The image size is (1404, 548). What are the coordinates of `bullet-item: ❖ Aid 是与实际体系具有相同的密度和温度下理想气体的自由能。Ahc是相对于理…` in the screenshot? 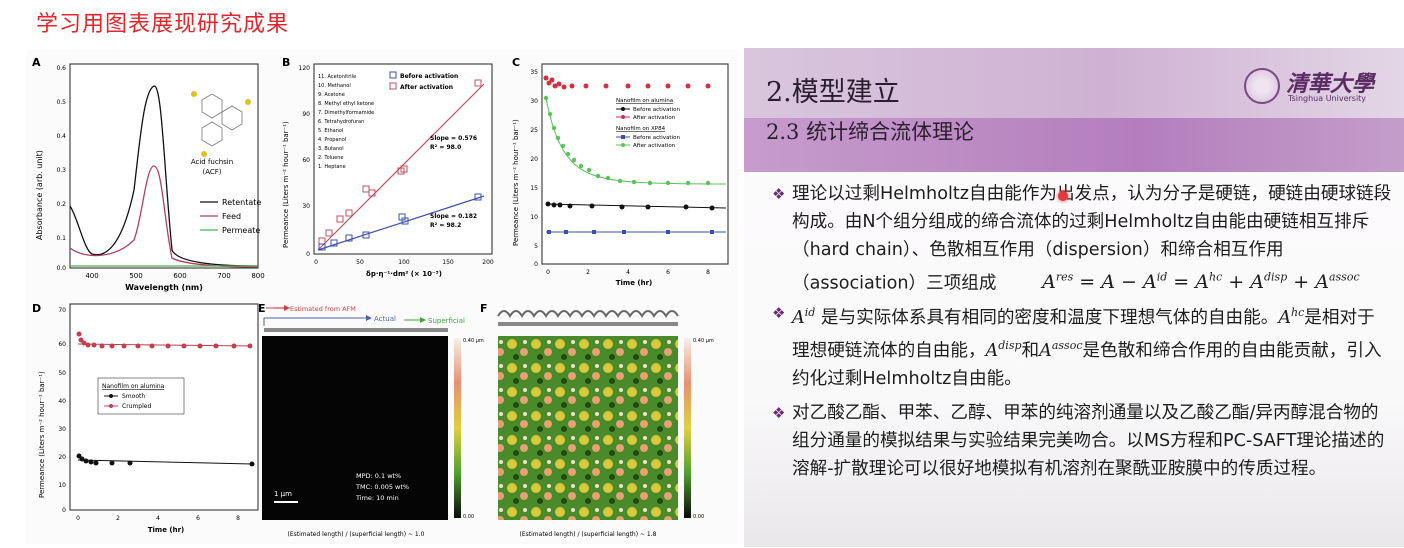 It's located at (1082, 346).